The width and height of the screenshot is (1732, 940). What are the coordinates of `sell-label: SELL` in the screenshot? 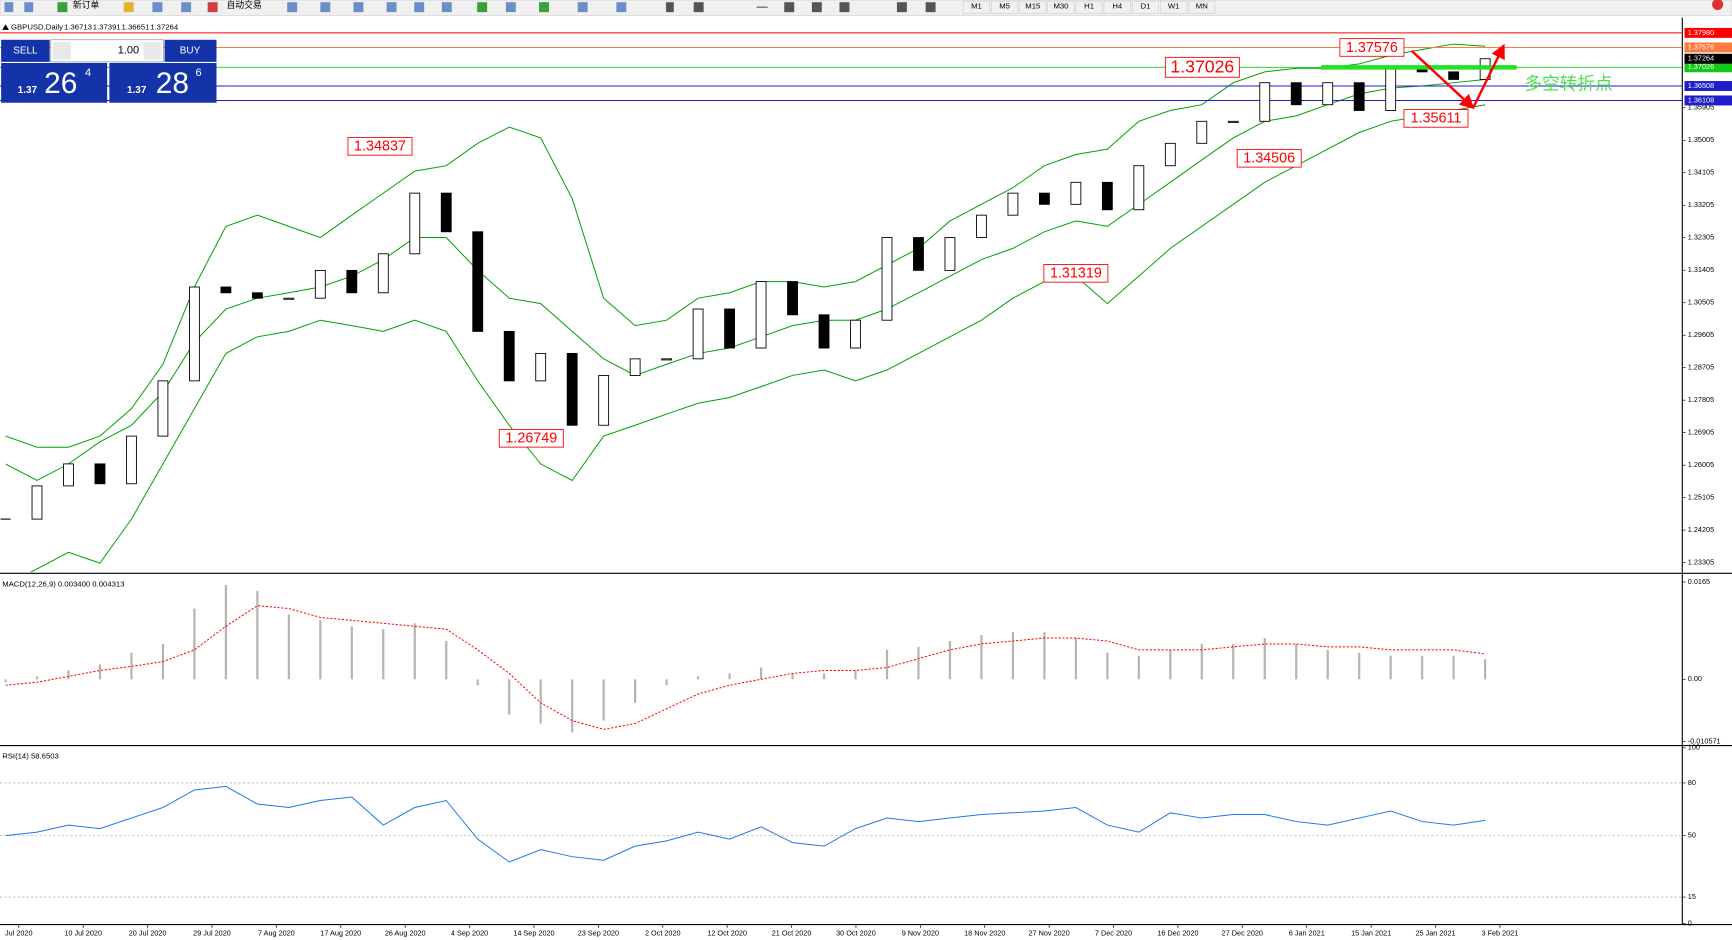 It's located at (25, 50).